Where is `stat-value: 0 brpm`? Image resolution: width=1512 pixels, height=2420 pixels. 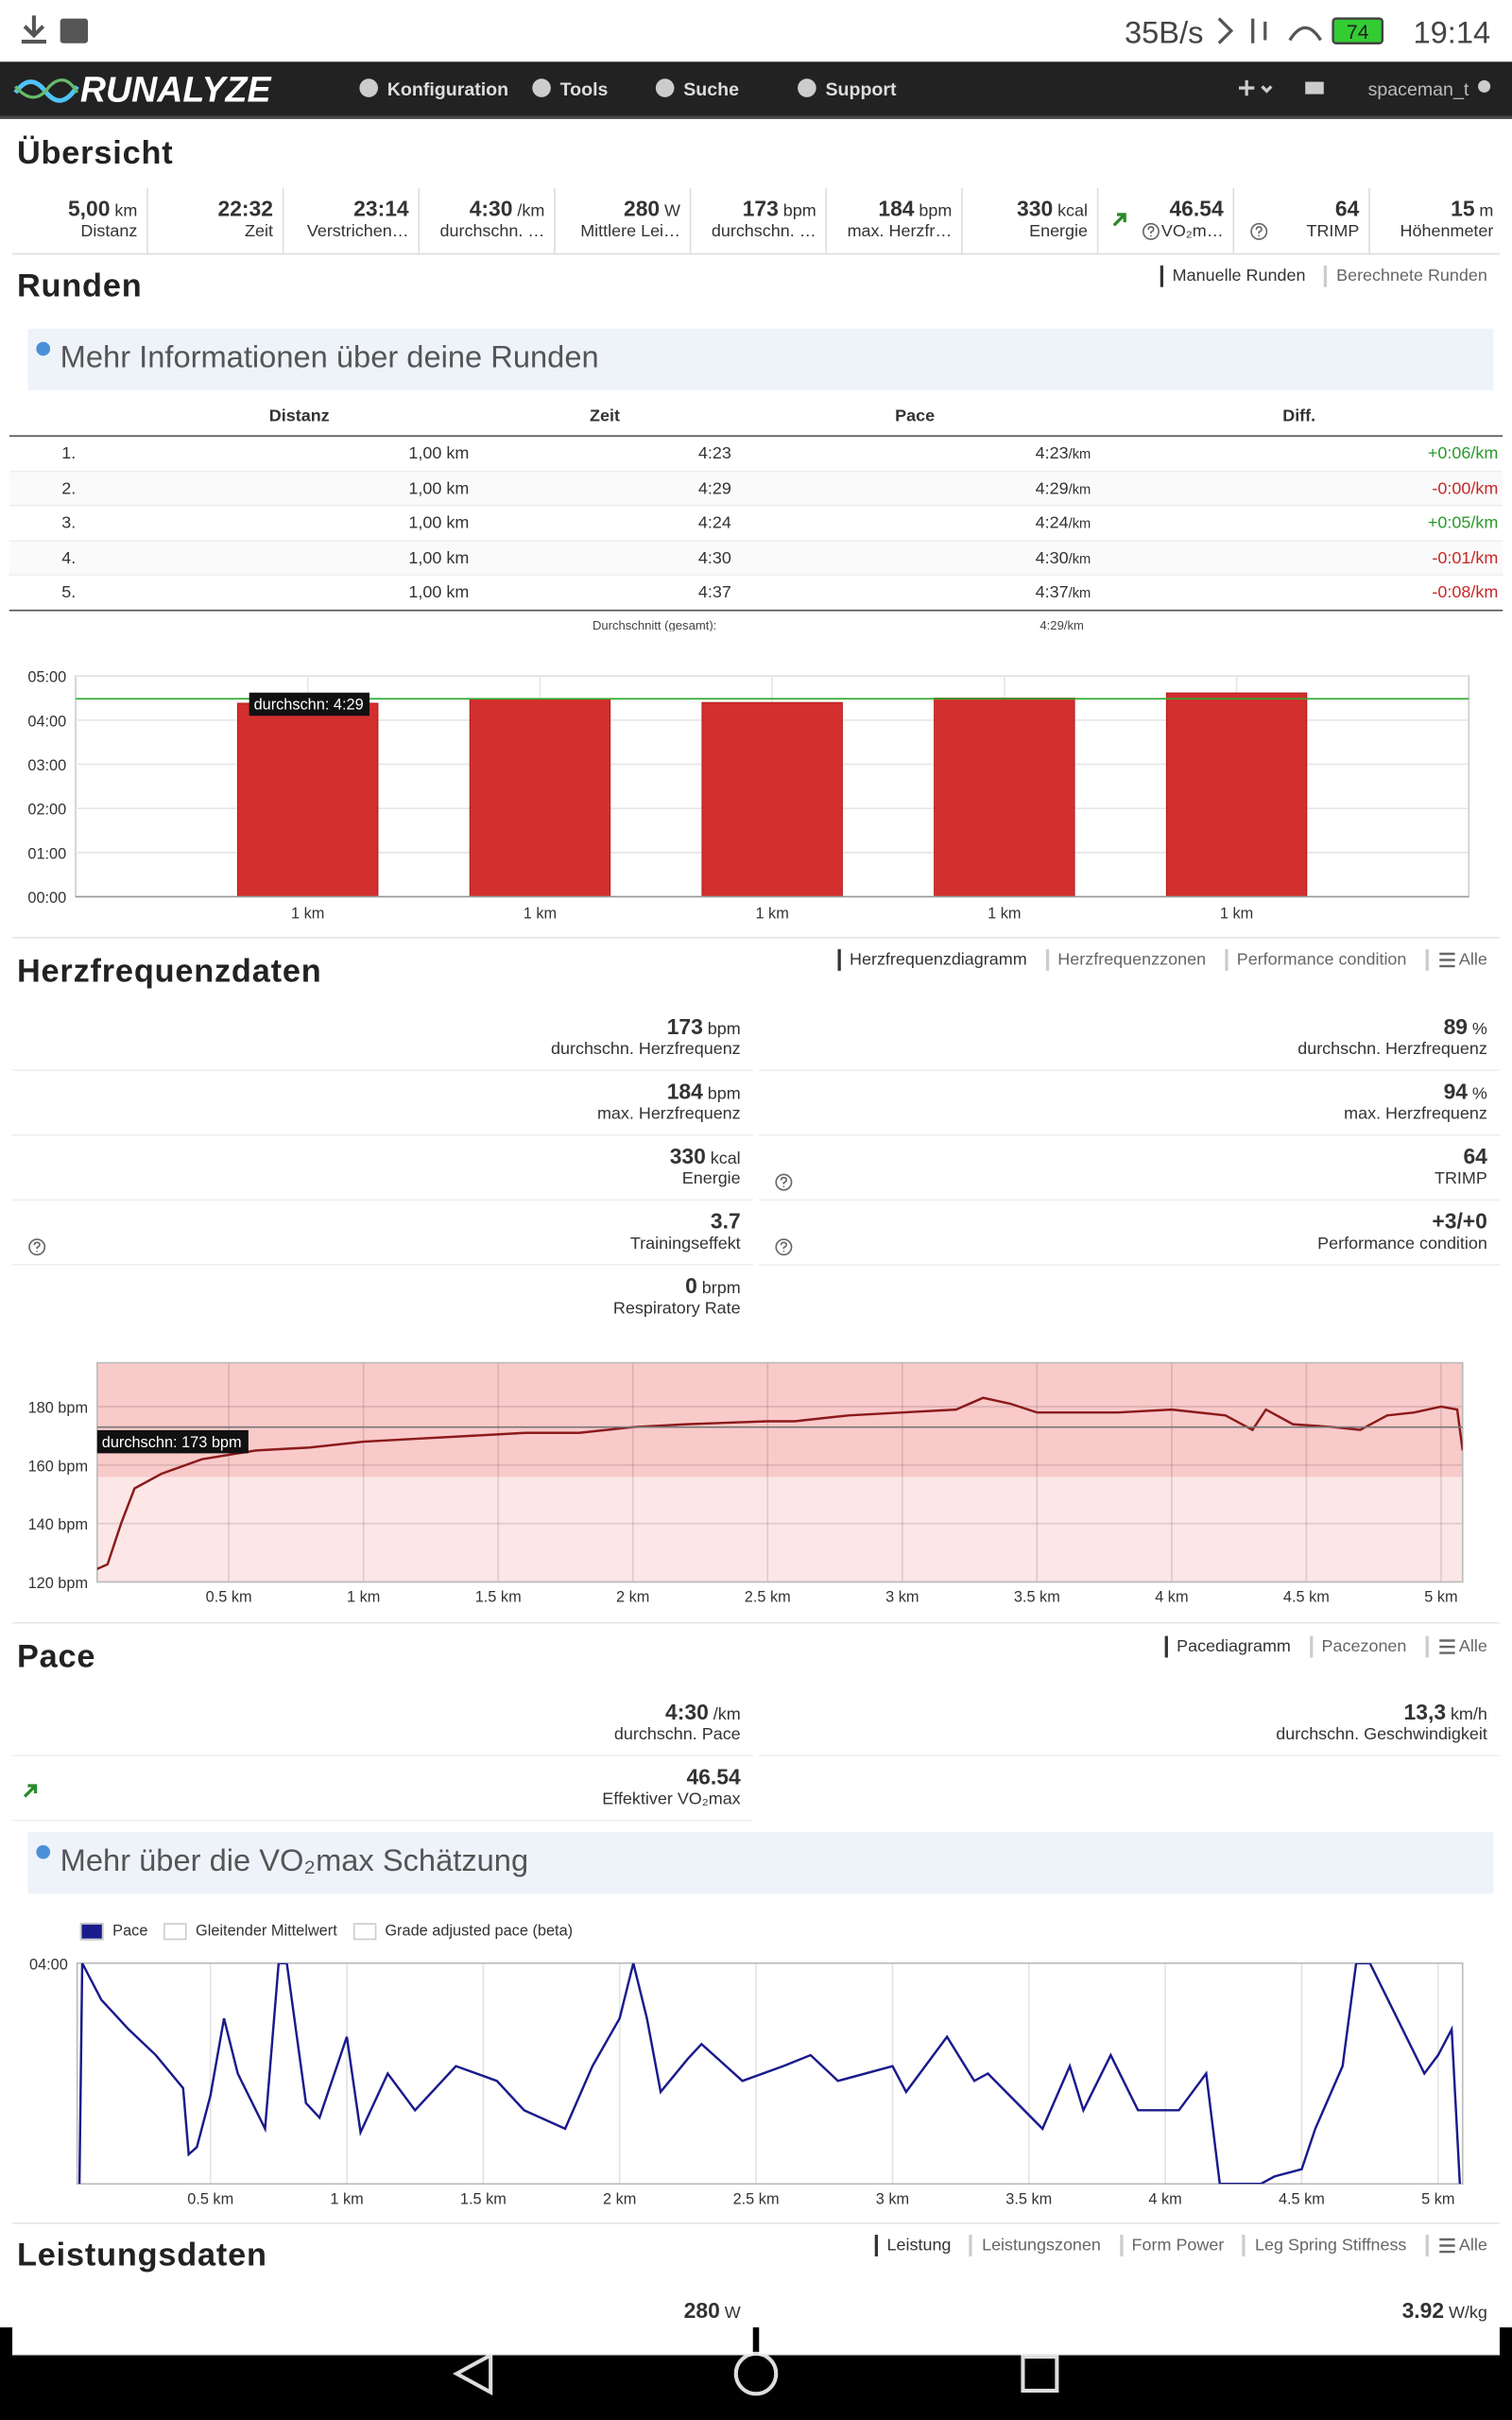 stat-value: 0 brpm is located at coordinates (376, 1285).